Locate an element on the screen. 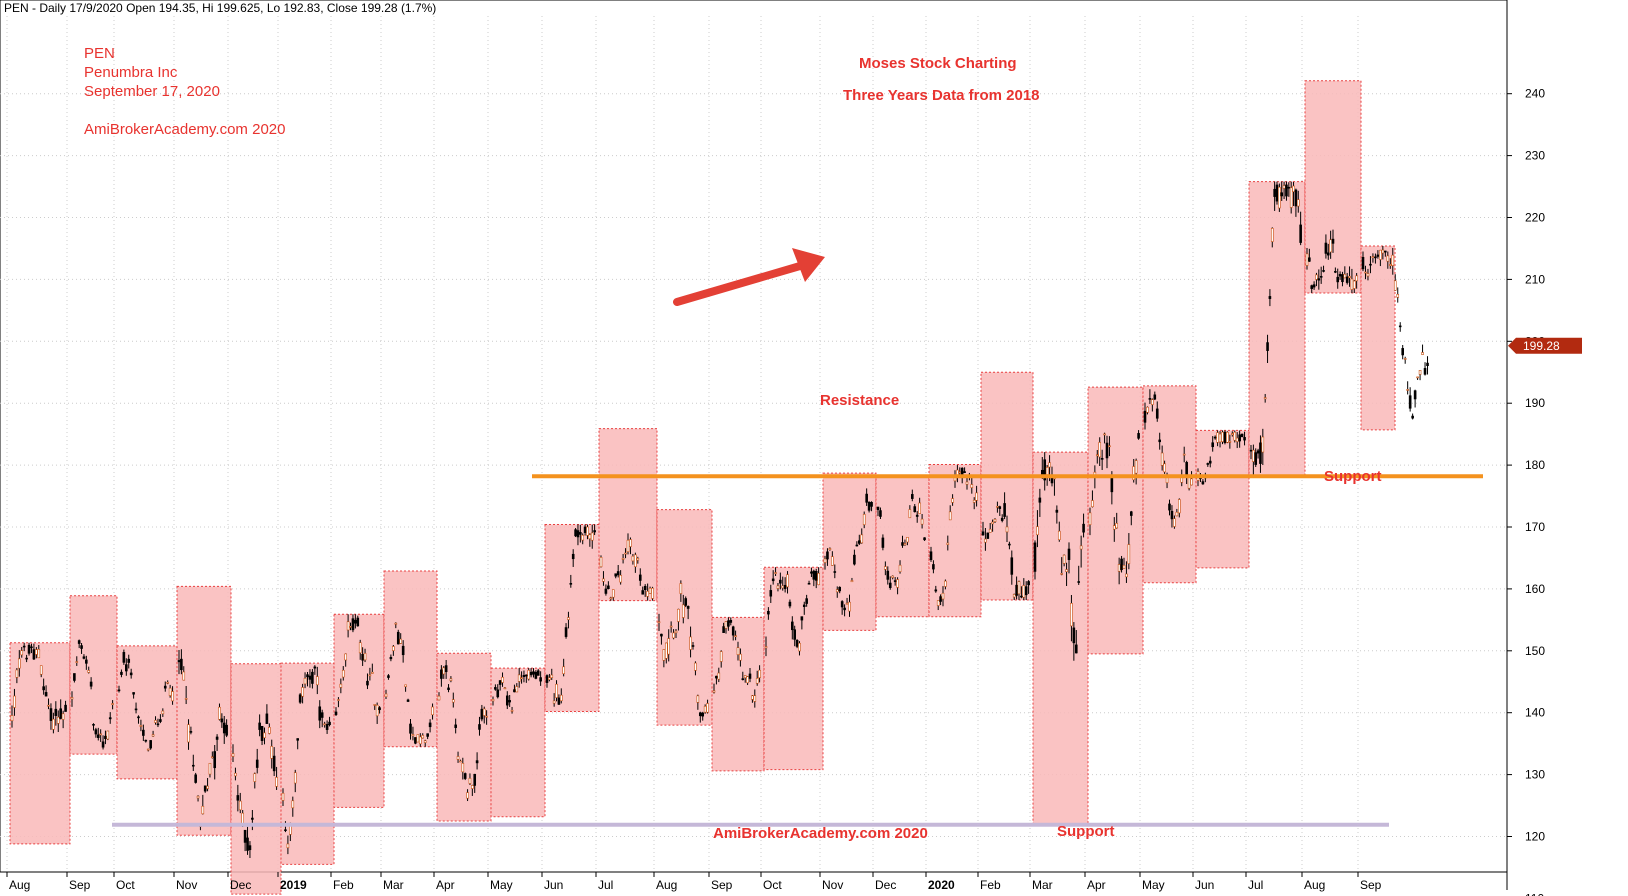  x-tick-label: Jun is located at coordinates (553, 885).